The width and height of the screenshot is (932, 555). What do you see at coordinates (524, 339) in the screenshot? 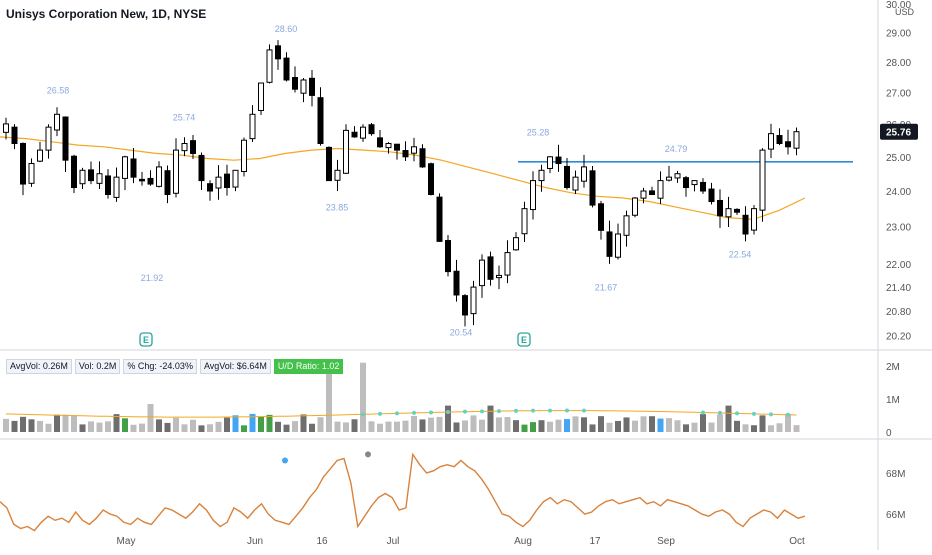
I see `earnings-marker` at bounding box center [524, 339].